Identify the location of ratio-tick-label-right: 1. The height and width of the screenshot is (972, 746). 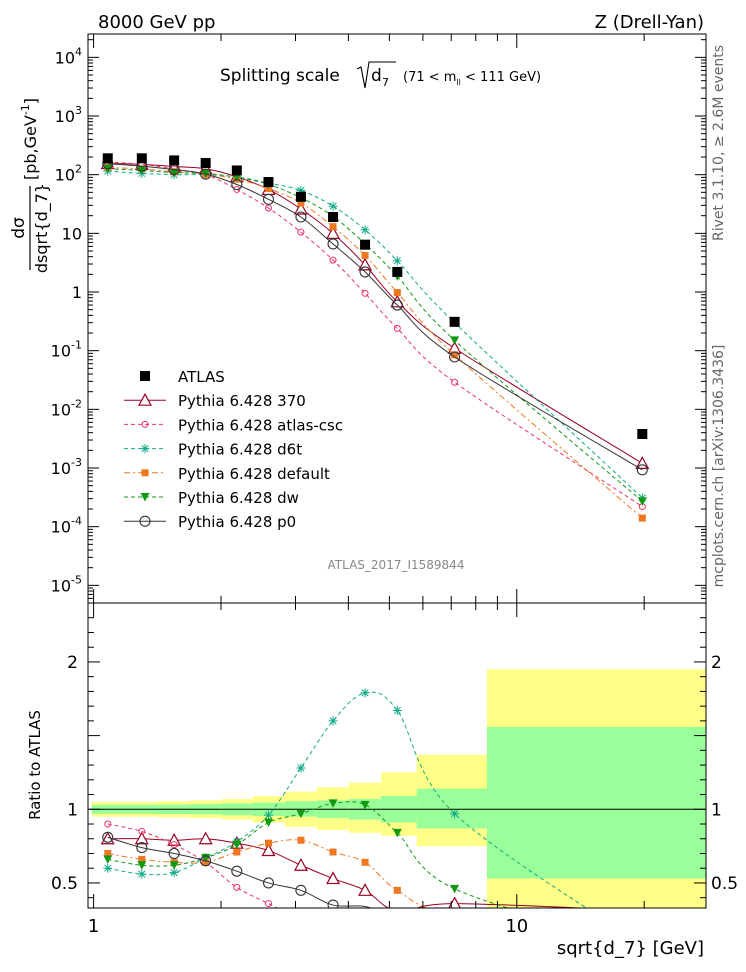
(716, 810).